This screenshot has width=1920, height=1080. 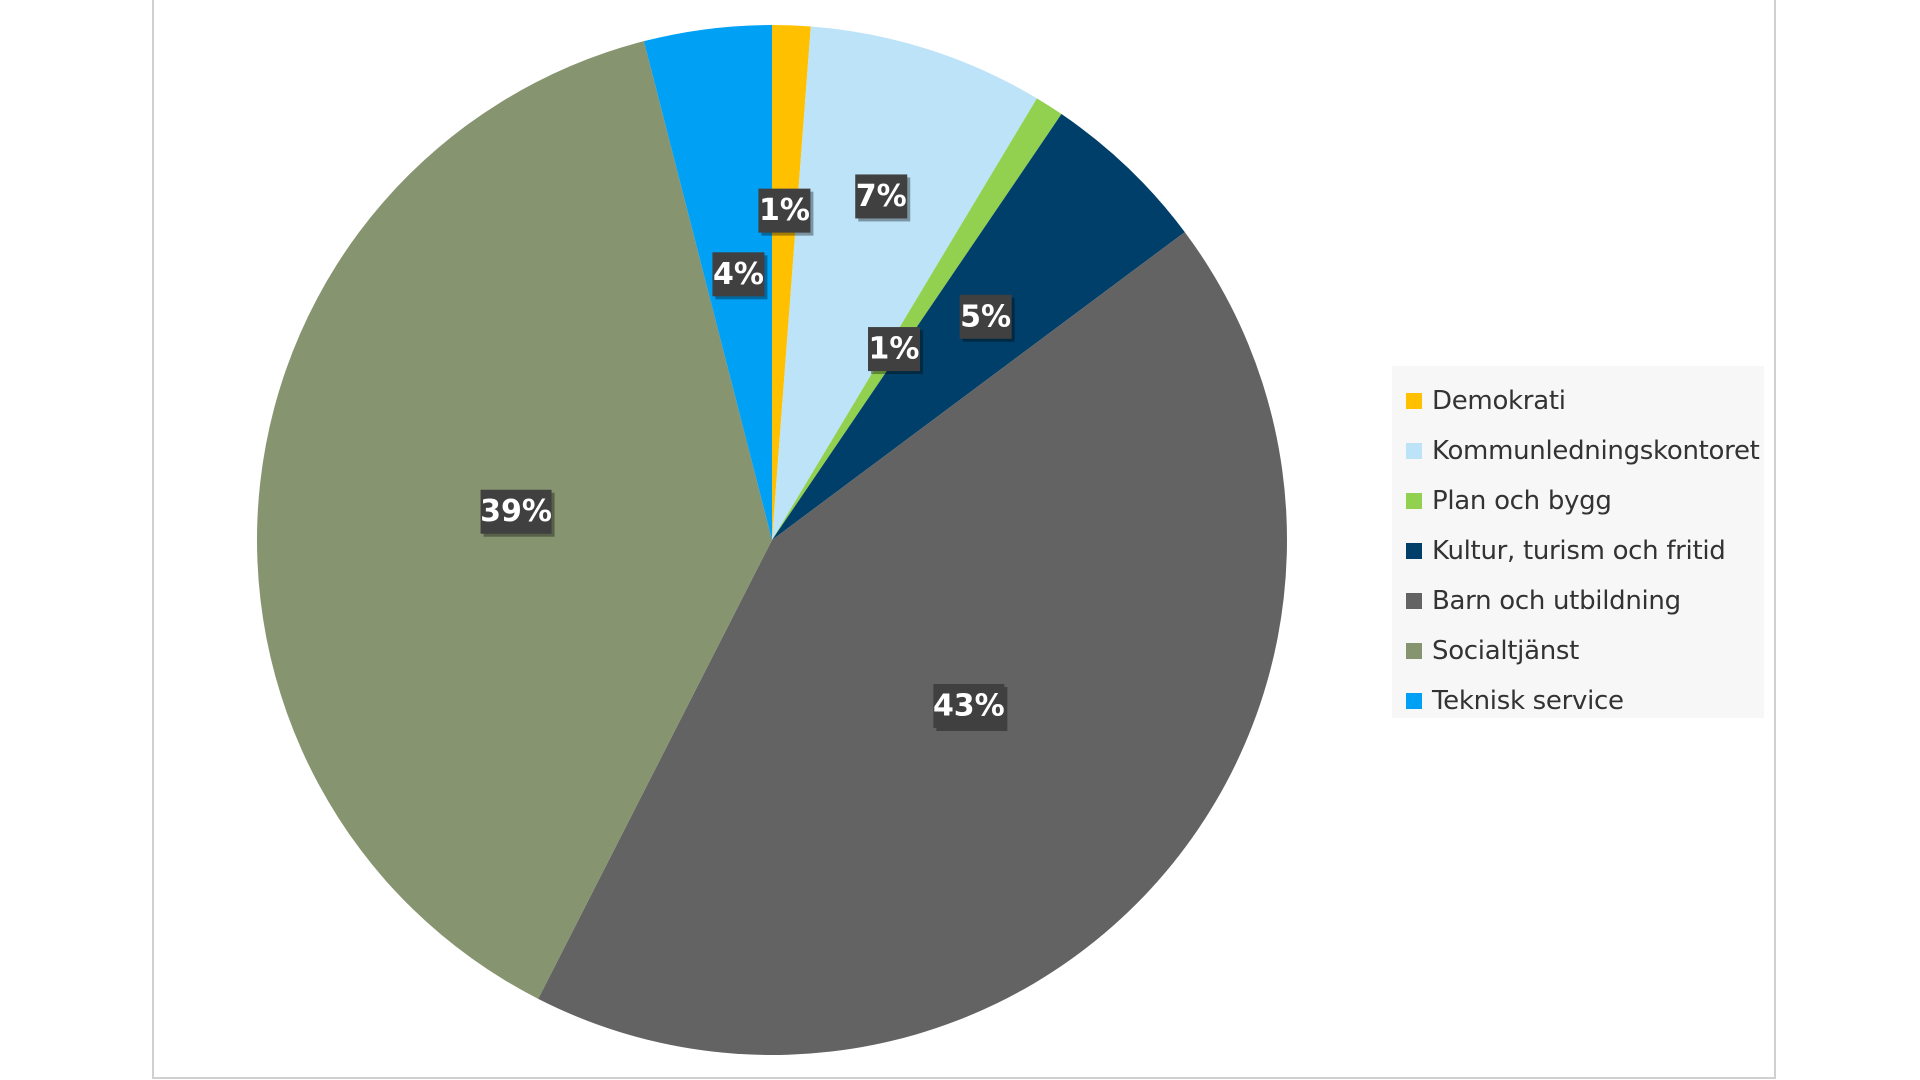 What do you see at coordinates (1528, 701) in the screenshot?
I see `legend-label: Teknisk service` at bounding box center [1528, 701].